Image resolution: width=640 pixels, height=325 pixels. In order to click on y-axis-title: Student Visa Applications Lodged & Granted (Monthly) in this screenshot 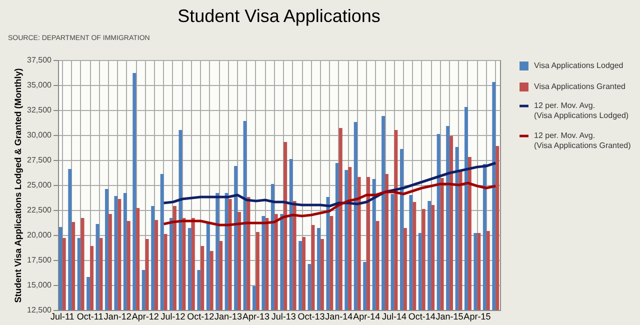, I will do `click(18, 185)`.